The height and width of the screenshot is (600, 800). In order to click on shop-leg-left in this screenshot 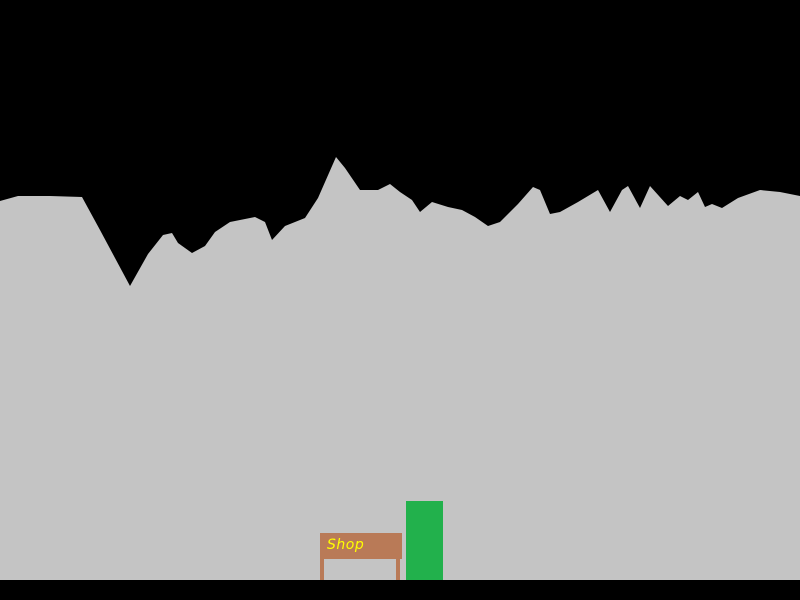, I will do `click(322, 569)`.